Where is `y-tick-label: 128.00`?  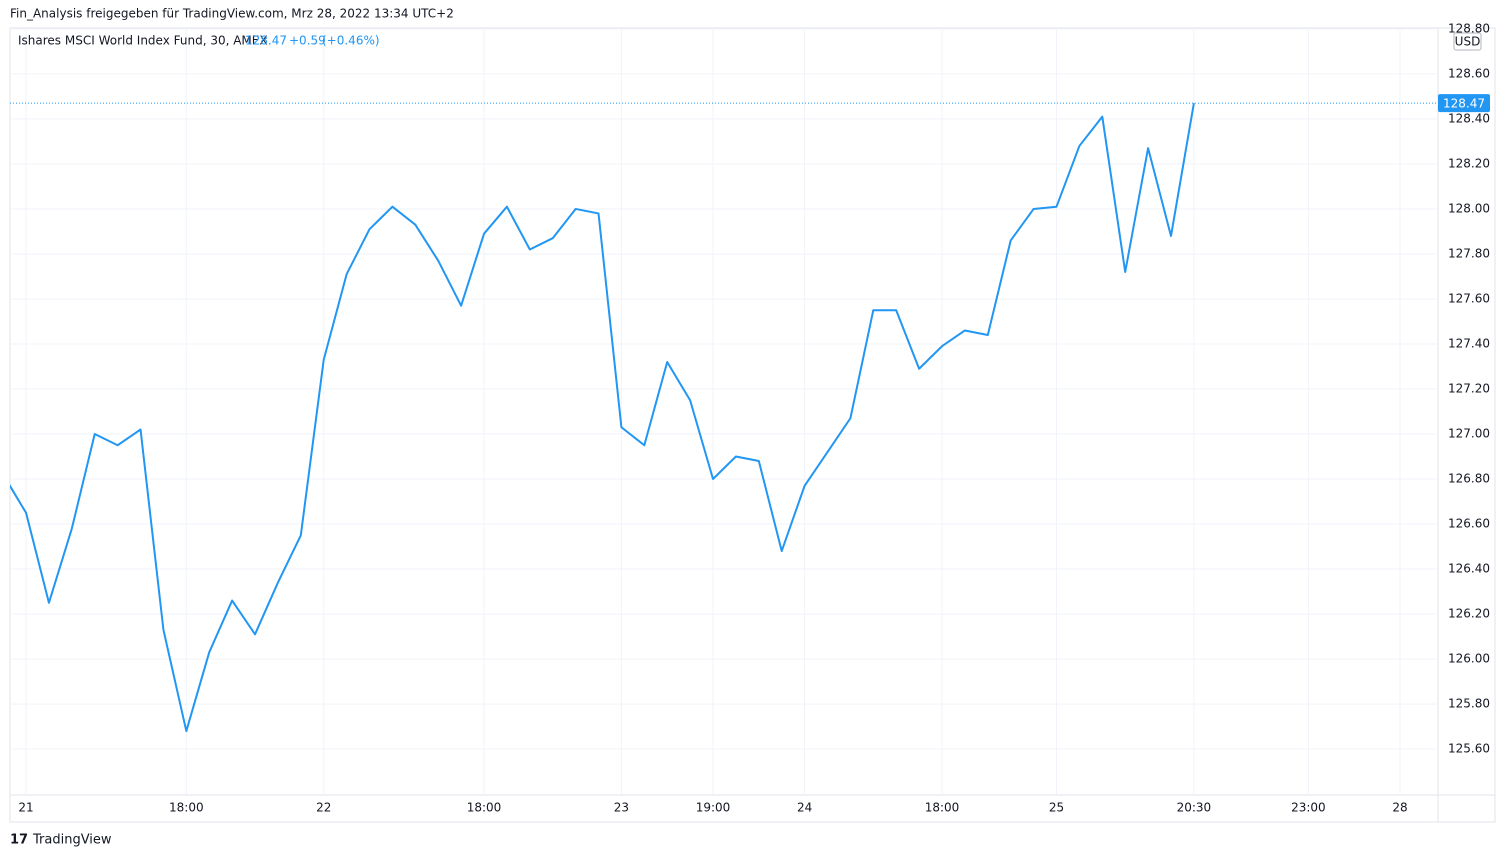 y-tick-label: 128.00 is located at coordinates (1469, 208).